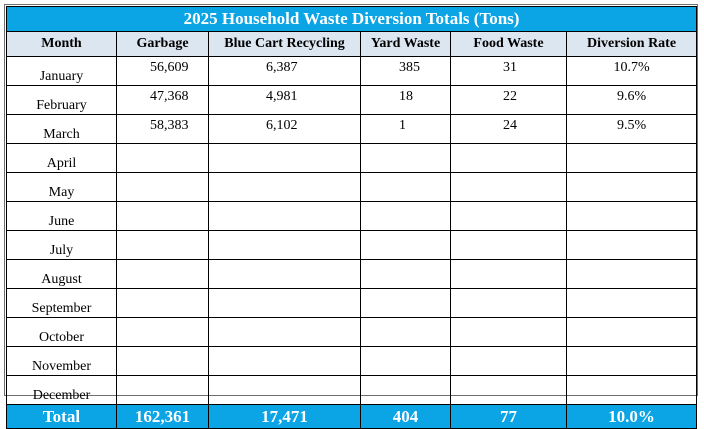  I want to click on cell-month: September, so click(61, 303).